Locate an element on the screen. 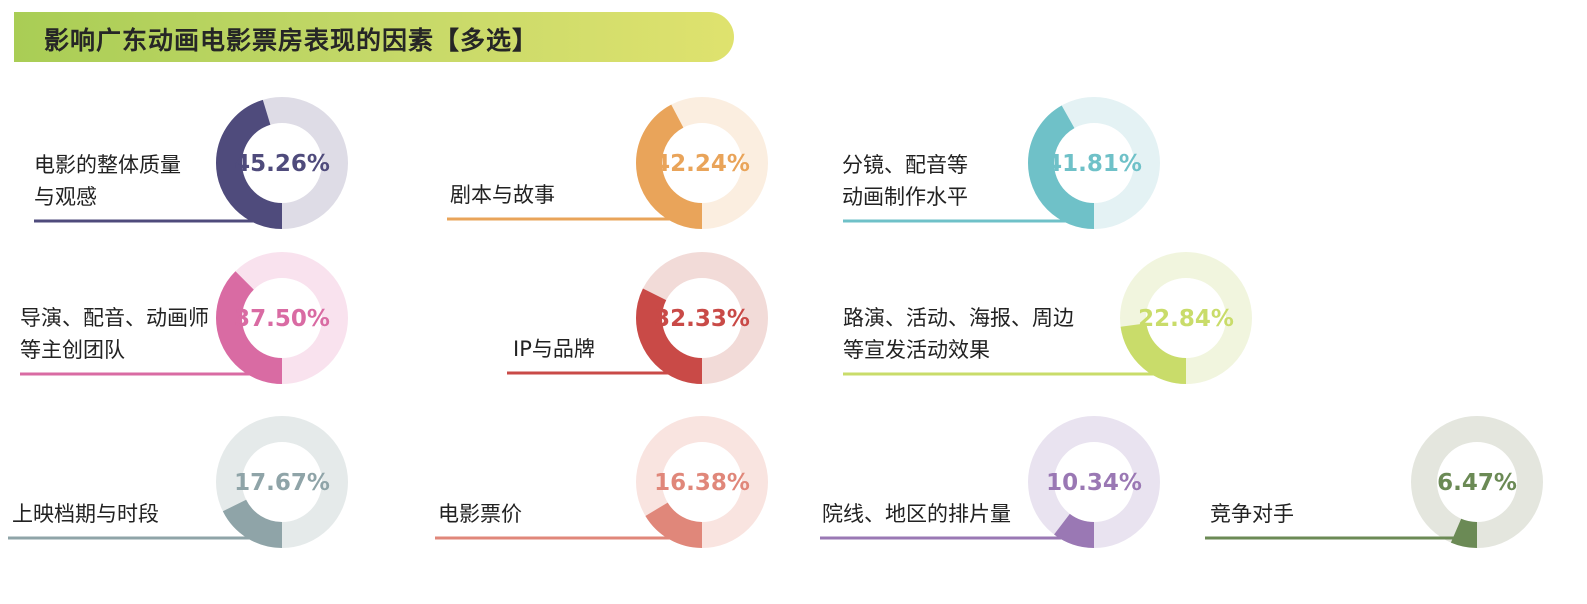 This screenshot has height=604, width=1587. category-label: 院线、地区的排片量 is located at coordinates (916, 514).